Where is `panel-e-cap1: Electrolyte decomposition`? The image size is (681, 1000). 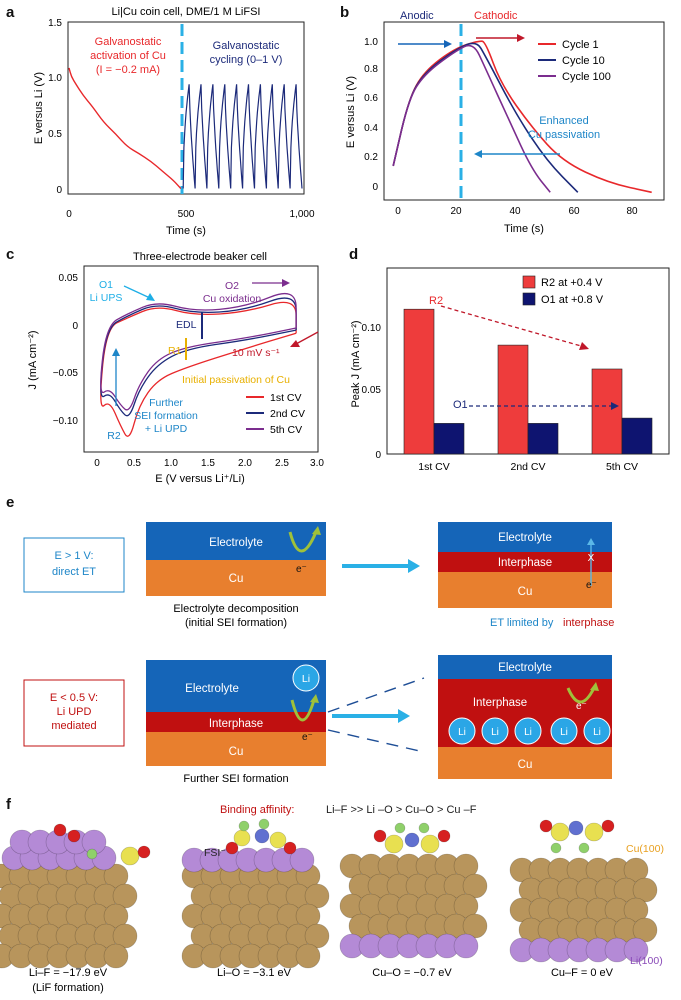
panel-e-cap1: Electrolyte decomposition is located at coordinates (235, 609).